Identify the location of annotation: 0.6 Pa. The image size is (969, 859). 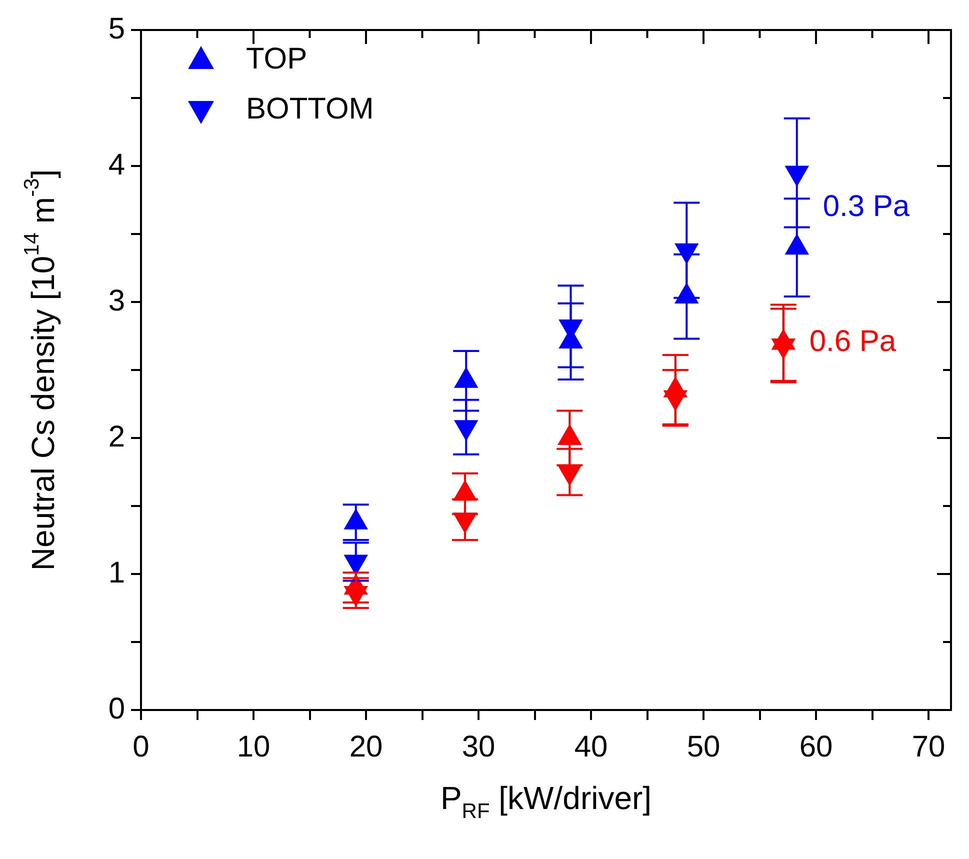
(852, 341).